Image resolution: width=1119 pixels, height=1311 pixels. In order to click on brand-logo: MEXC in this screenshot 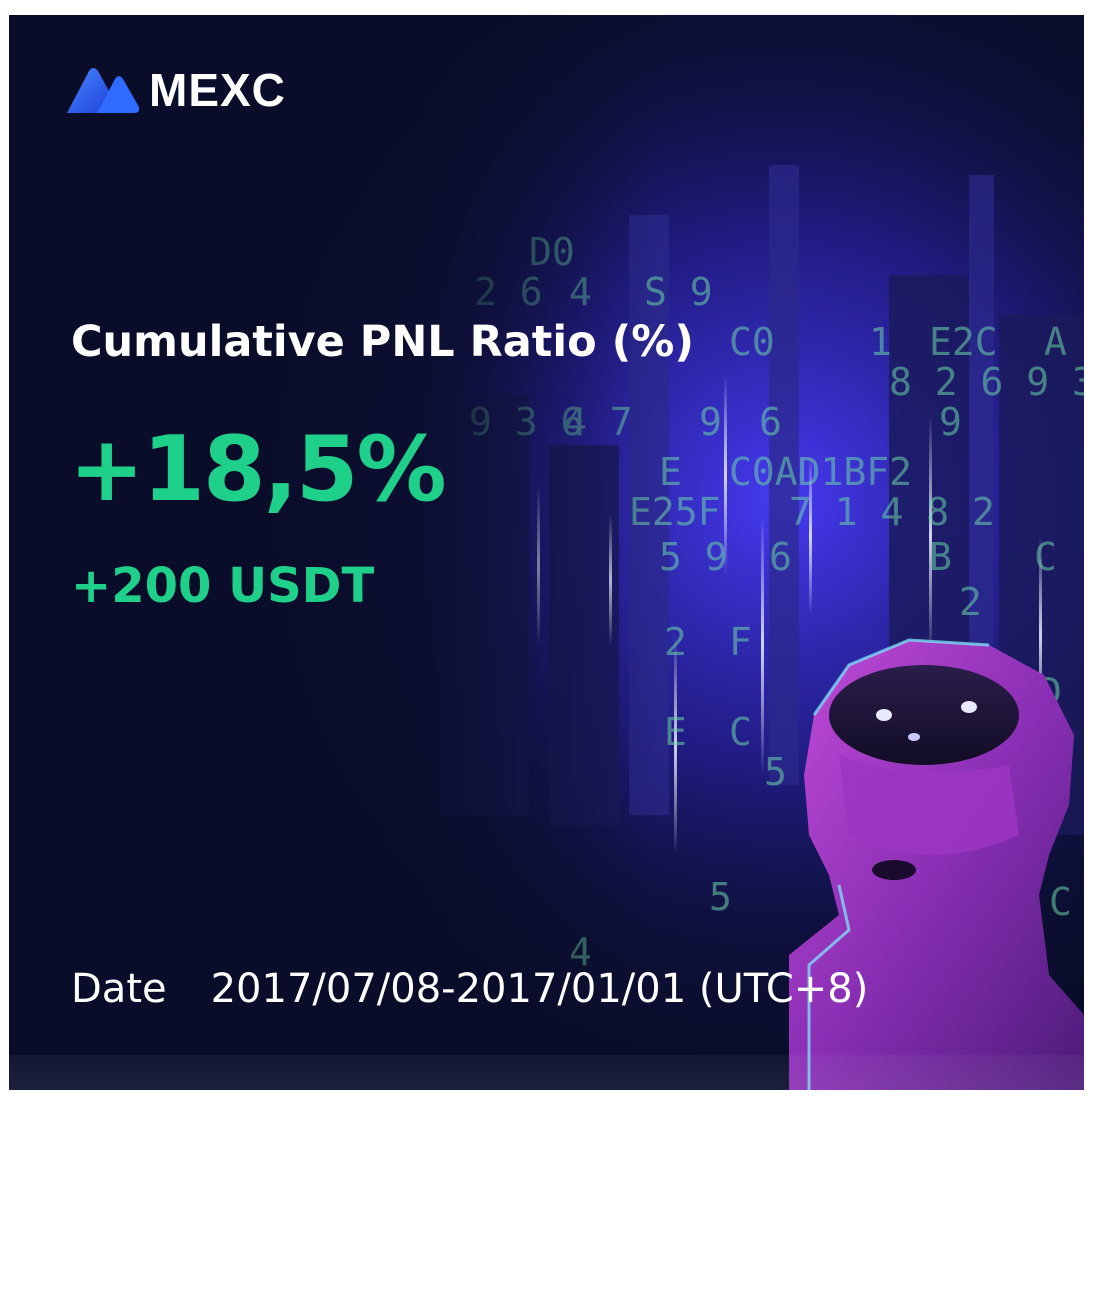, I will do `click(176, 90)`.